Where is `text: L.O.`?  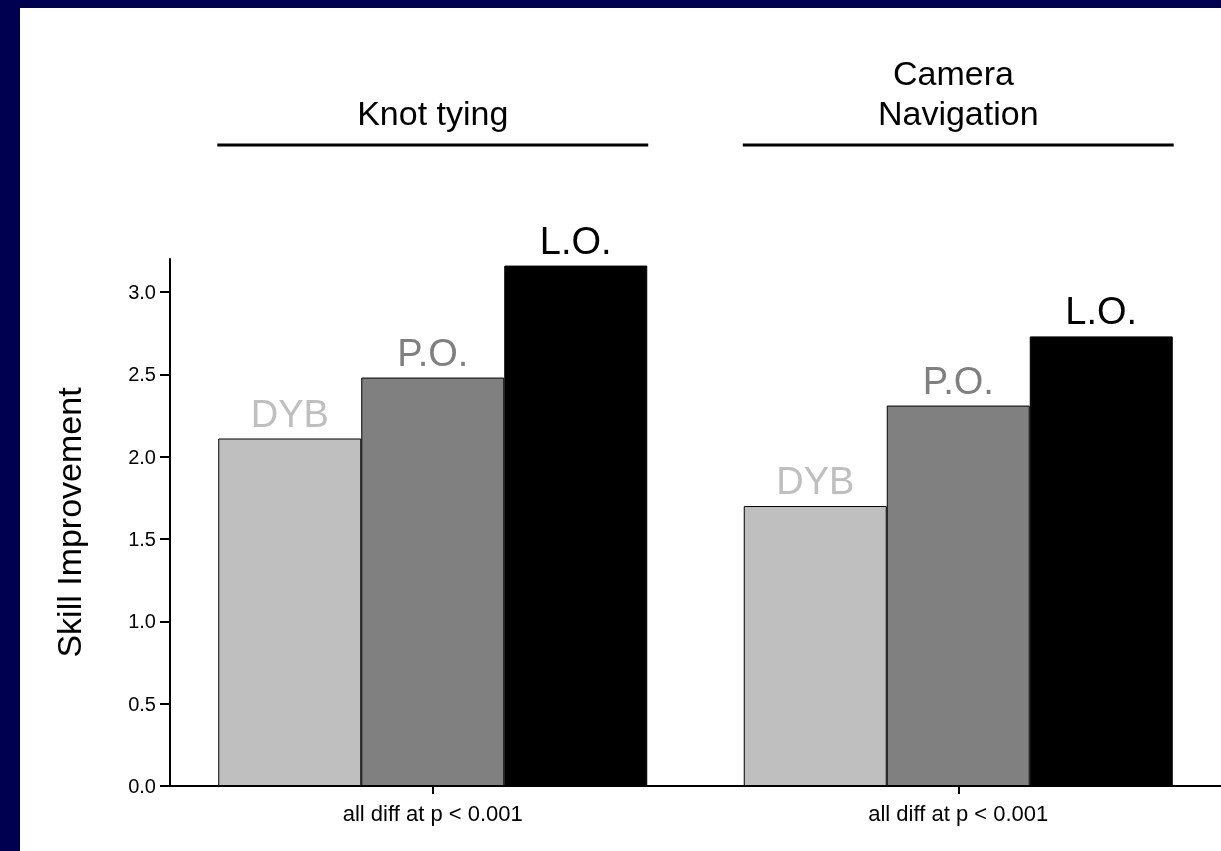 text: L.O. is located at coordinates (1101, 311).